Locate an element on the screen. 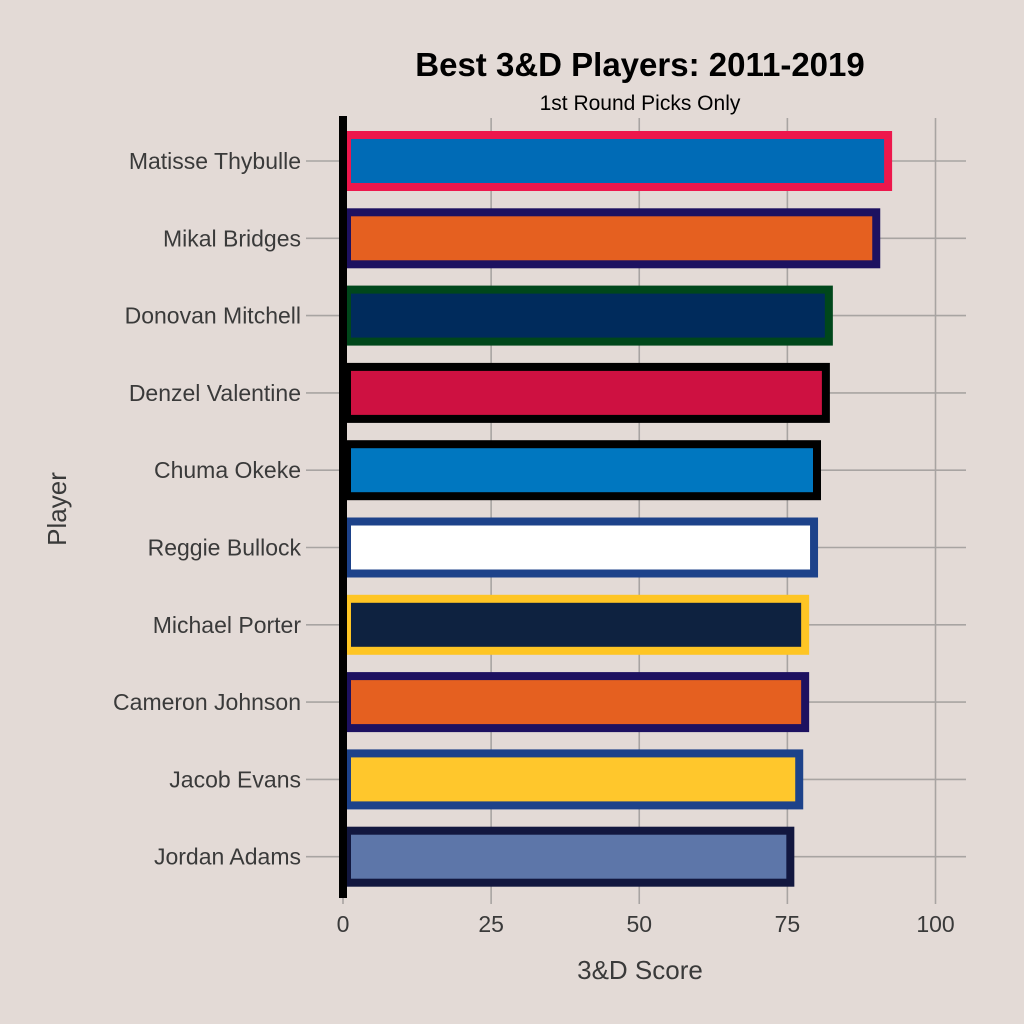  y-tick-label: Cameron Johnson is located at coordinates (207, 702).